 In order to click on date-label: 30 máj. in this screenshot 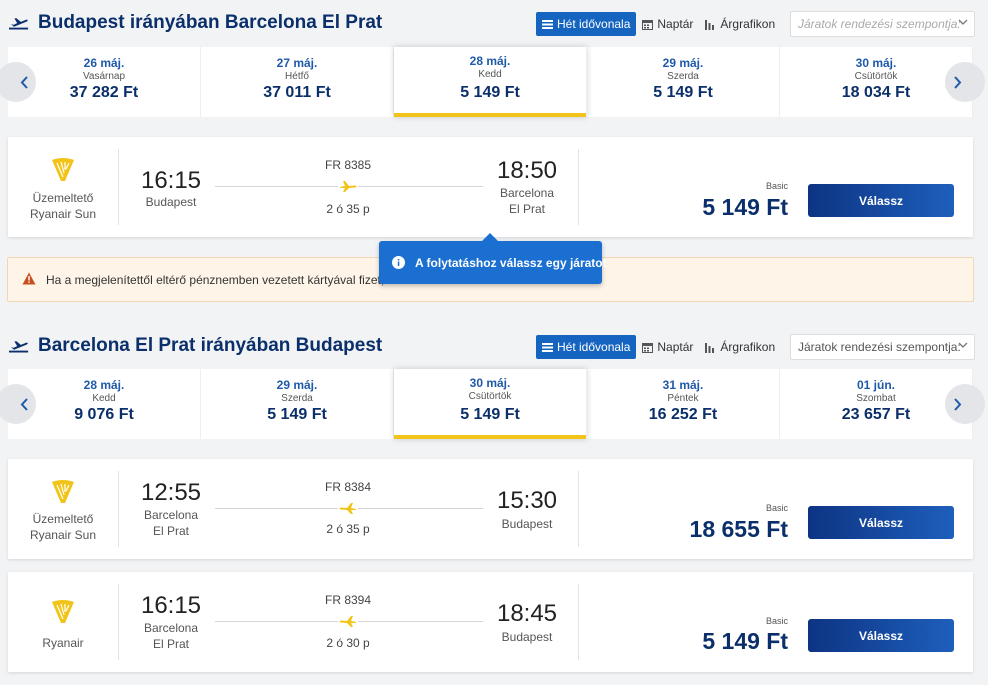, I will do `click(490, 383)`.